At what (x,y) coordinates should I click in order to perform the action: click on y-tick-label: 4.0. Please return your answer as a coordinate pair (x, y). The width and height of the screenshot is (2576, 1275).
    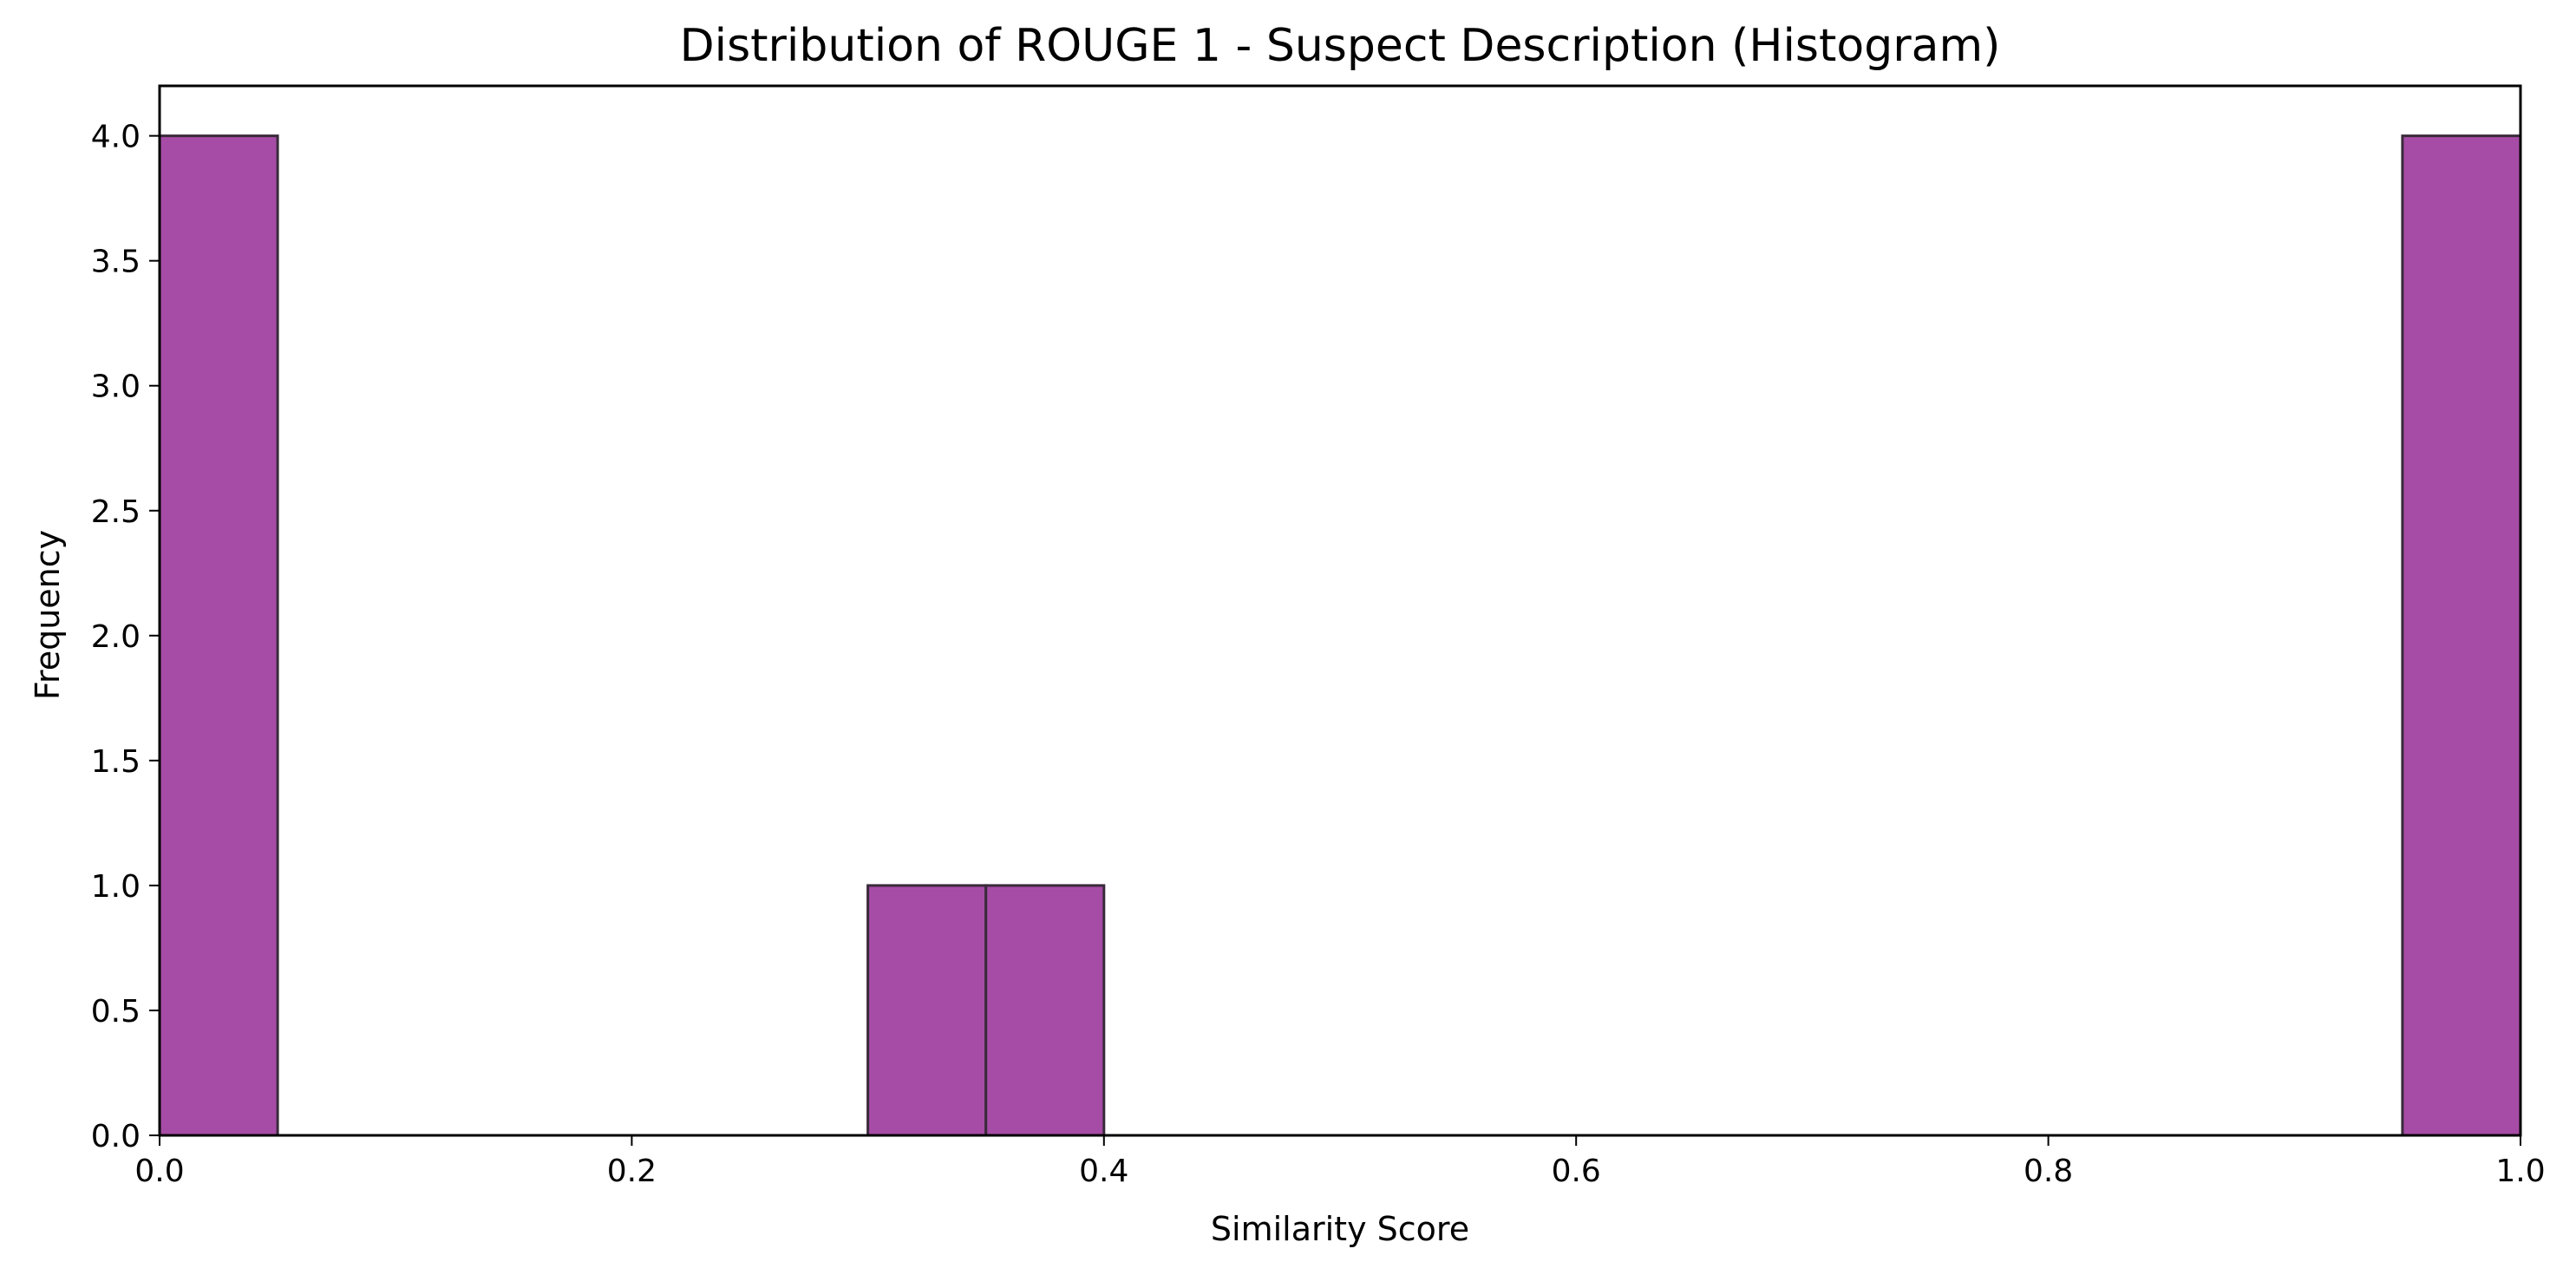
    Looking at the image, I should click on (116, 137).